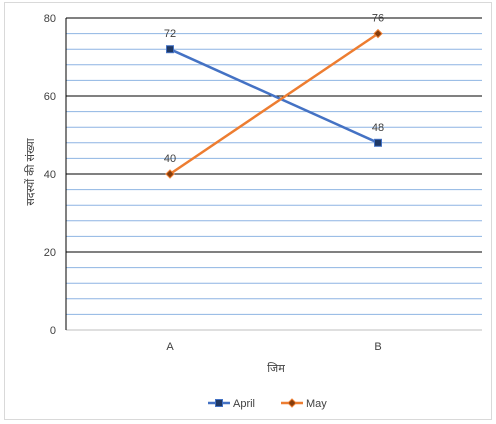 The width and height of the screenshot is (496, 424). Describe the element at coordinates (274, 96) in the screenshot. I see `series-line-april` at that location.